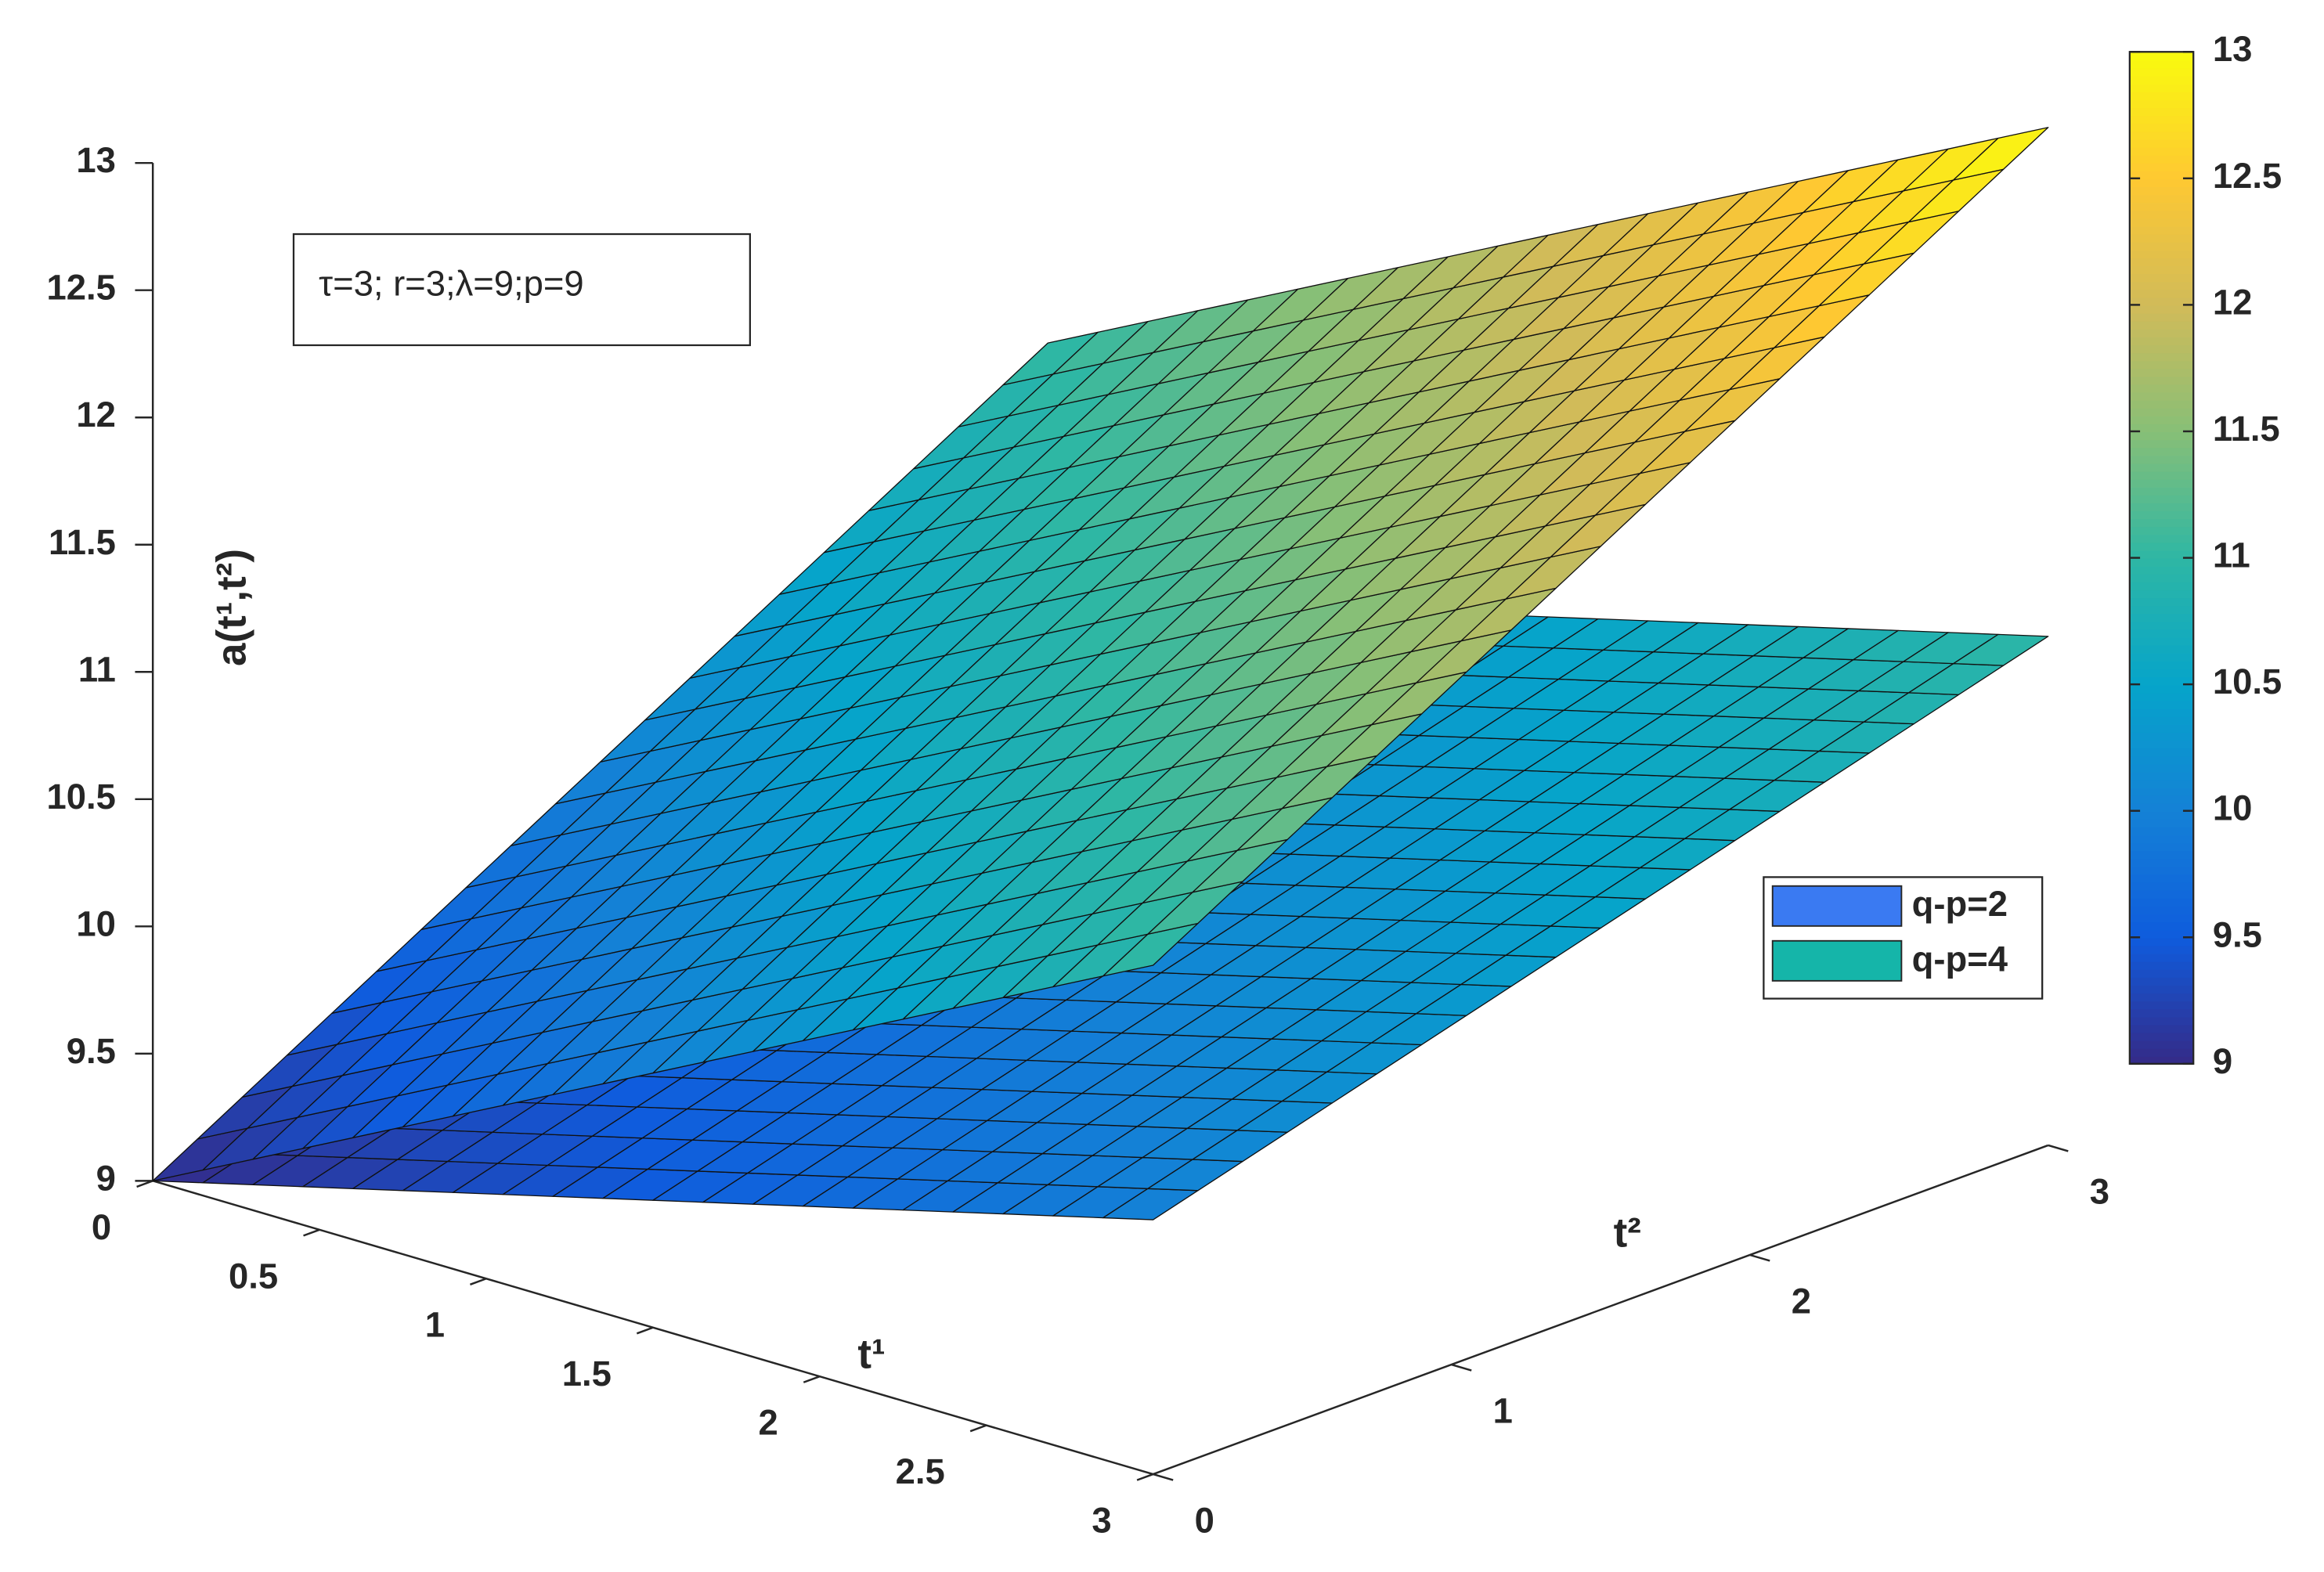  What do you see at coordinates (1503, 1410) in the screenshot?
I see `y-tick-label: 1` at bounding box center [1503, 1410].